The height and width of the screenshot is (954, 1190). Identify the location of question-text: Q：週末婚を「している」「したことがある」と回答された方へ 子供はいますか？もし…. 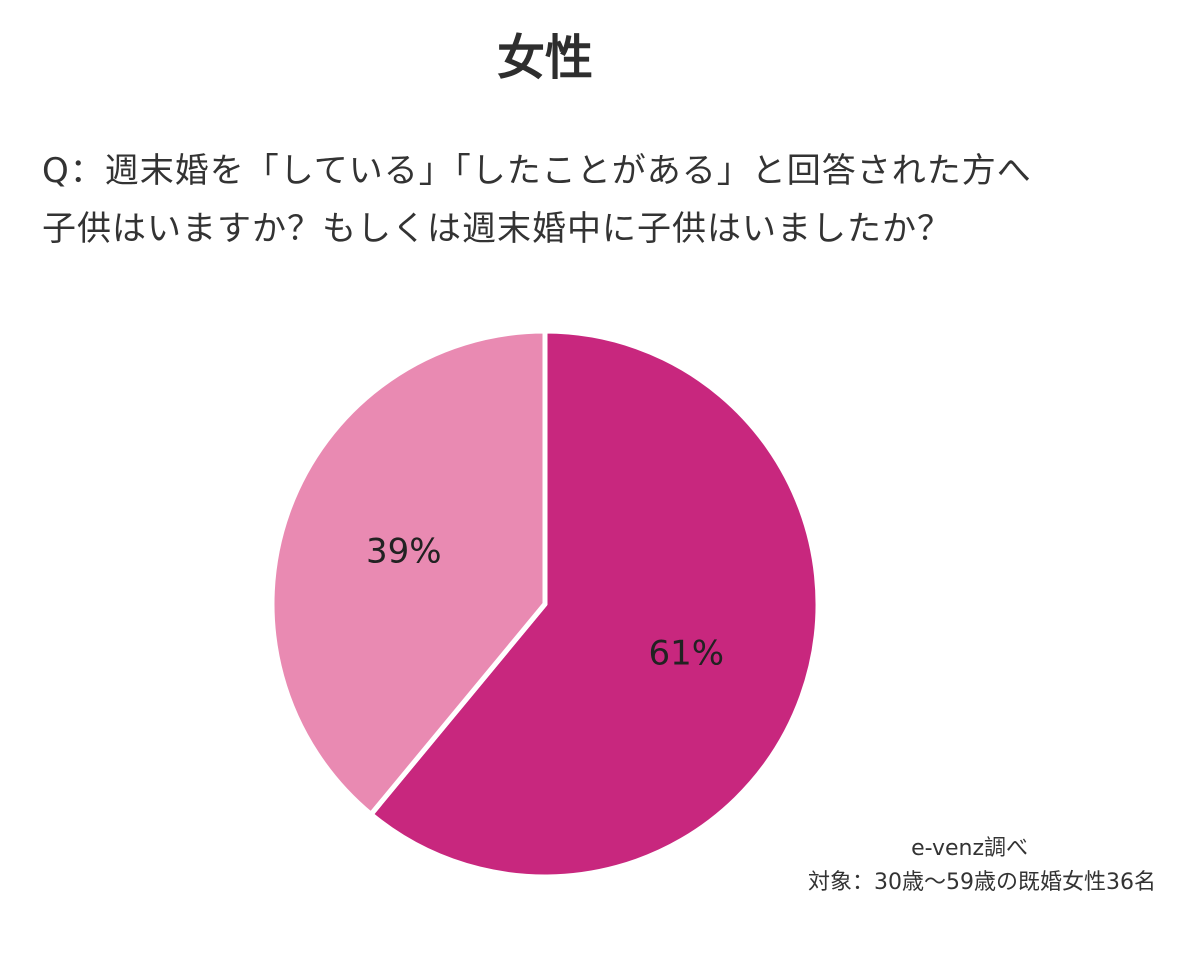
(537, 200).